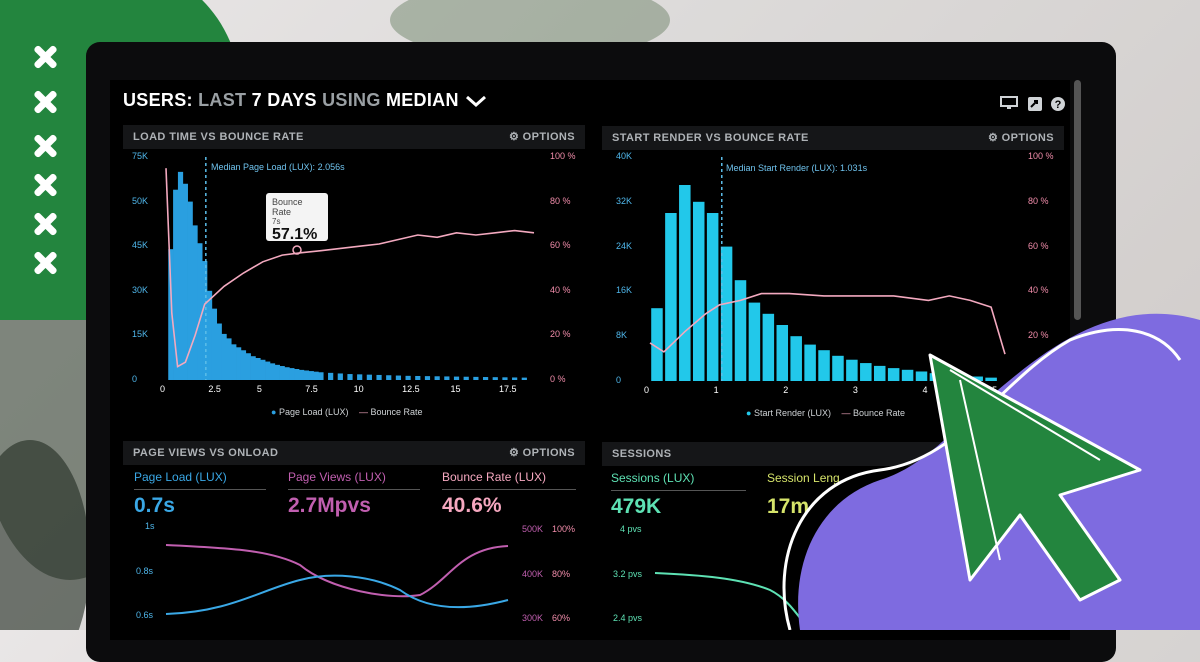 This screenshot has height=662, width=1200. What do you see at coordinates (358, 389) in the screenshot?
I see `axis-tick: 10` at bounding box center [358, 389].